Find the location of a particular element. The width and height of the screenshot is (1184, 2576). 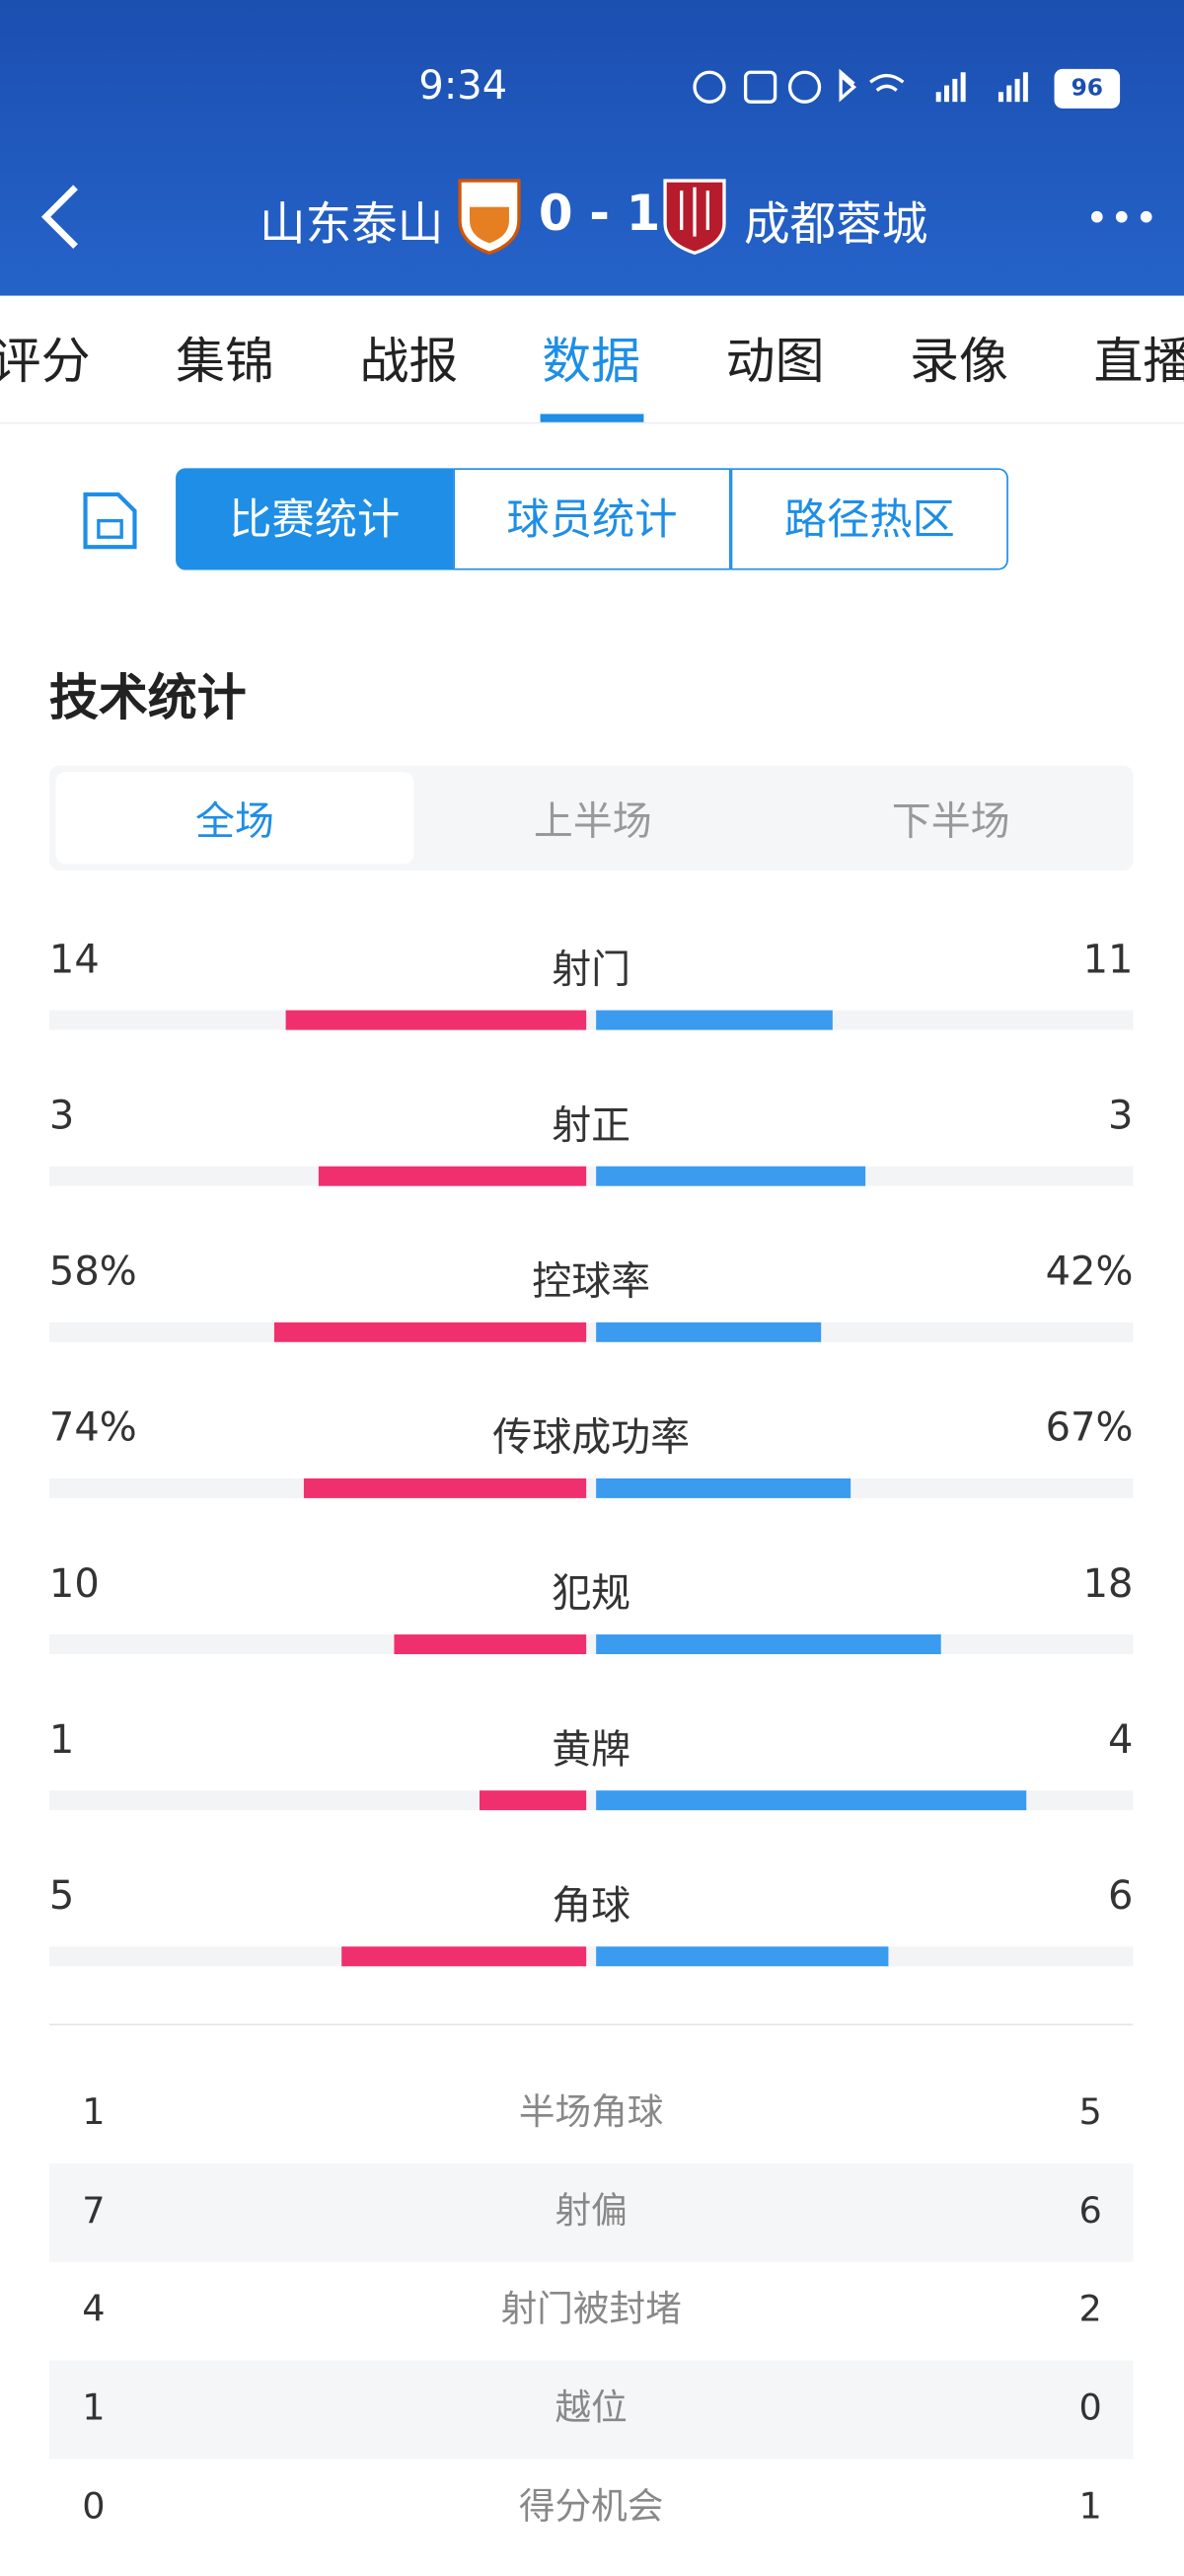

tab: 动图 is located at coordinates (775, 362).